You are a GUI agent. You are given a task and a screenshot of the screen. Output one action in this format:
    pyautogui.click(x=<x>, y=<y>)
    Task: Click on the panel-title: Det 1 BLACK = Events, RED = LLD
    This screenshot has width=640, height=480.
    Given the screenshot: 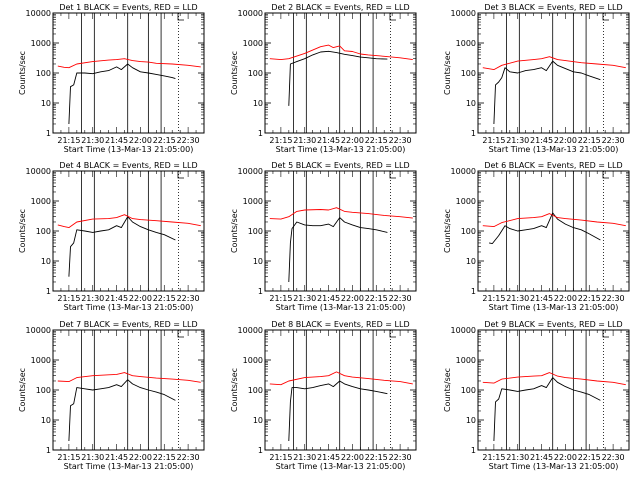 What is the action you would take?
    pyautogui.click(x=128, y=7)
    